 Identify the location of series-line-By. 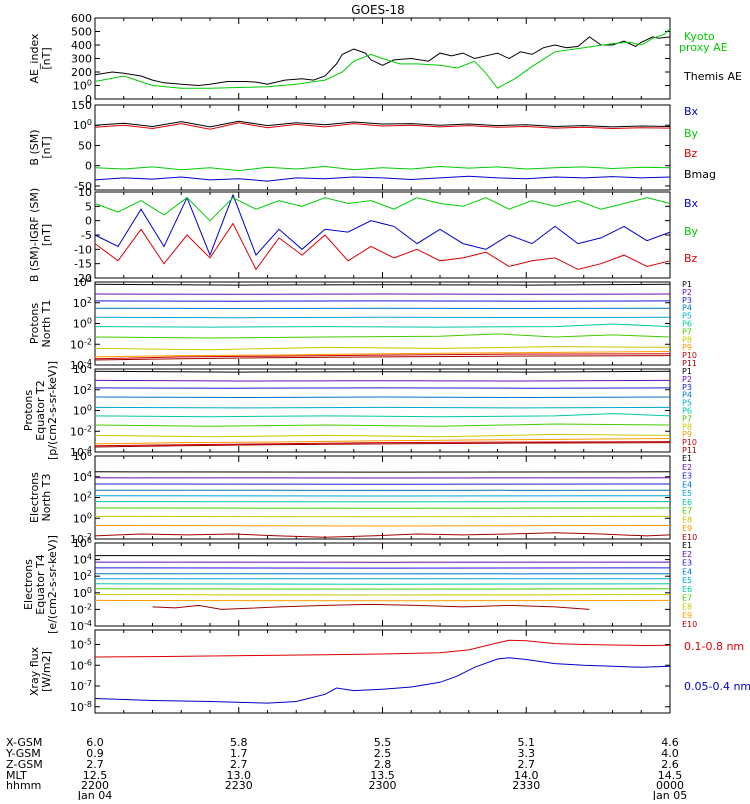
(382, 169).